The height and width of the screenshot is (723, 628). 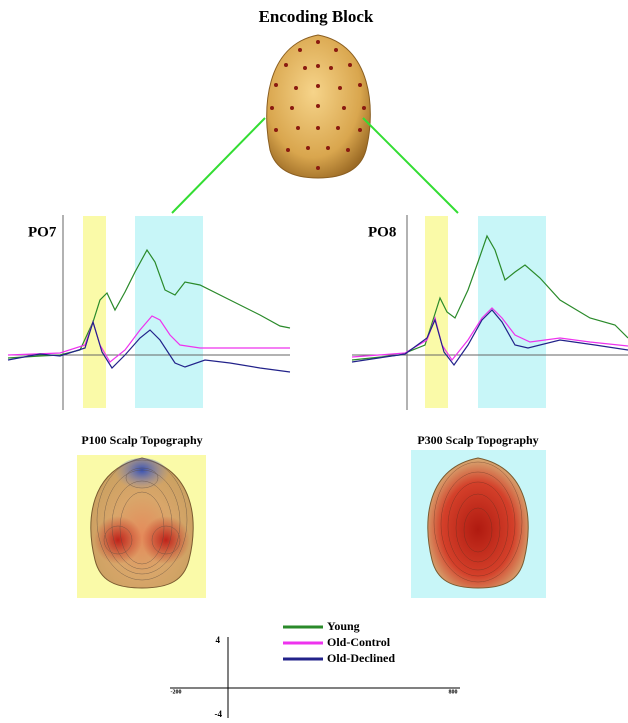 What do you see at coordinates (42, 232) in the screenshot?
I see `channel-label: PO7` at bounding box center [42, 232].